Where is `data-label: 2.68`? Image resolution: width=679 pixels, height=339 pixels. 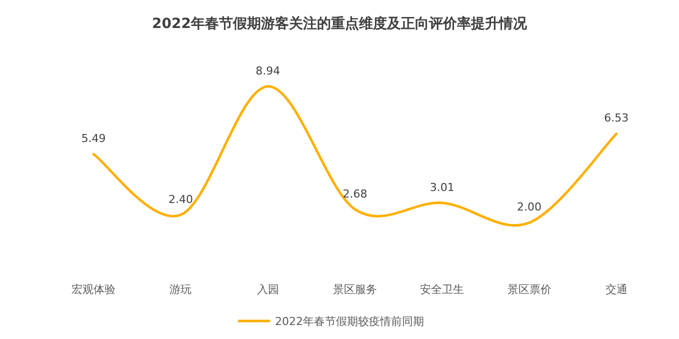 data-label: 2.68 is located at coordinates (355, 193).